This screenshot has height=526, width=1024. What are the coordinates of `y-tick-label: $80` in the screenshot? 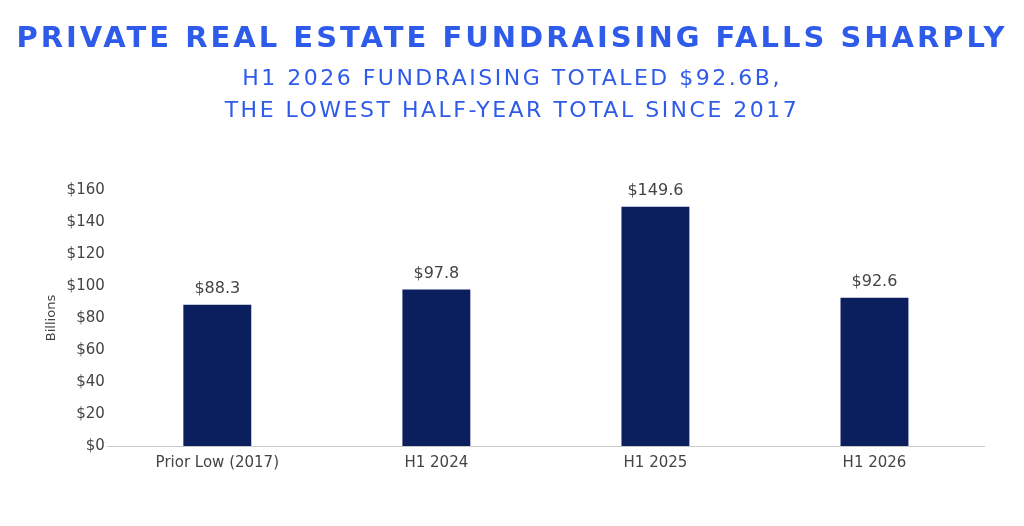 It's located at (90, 316).